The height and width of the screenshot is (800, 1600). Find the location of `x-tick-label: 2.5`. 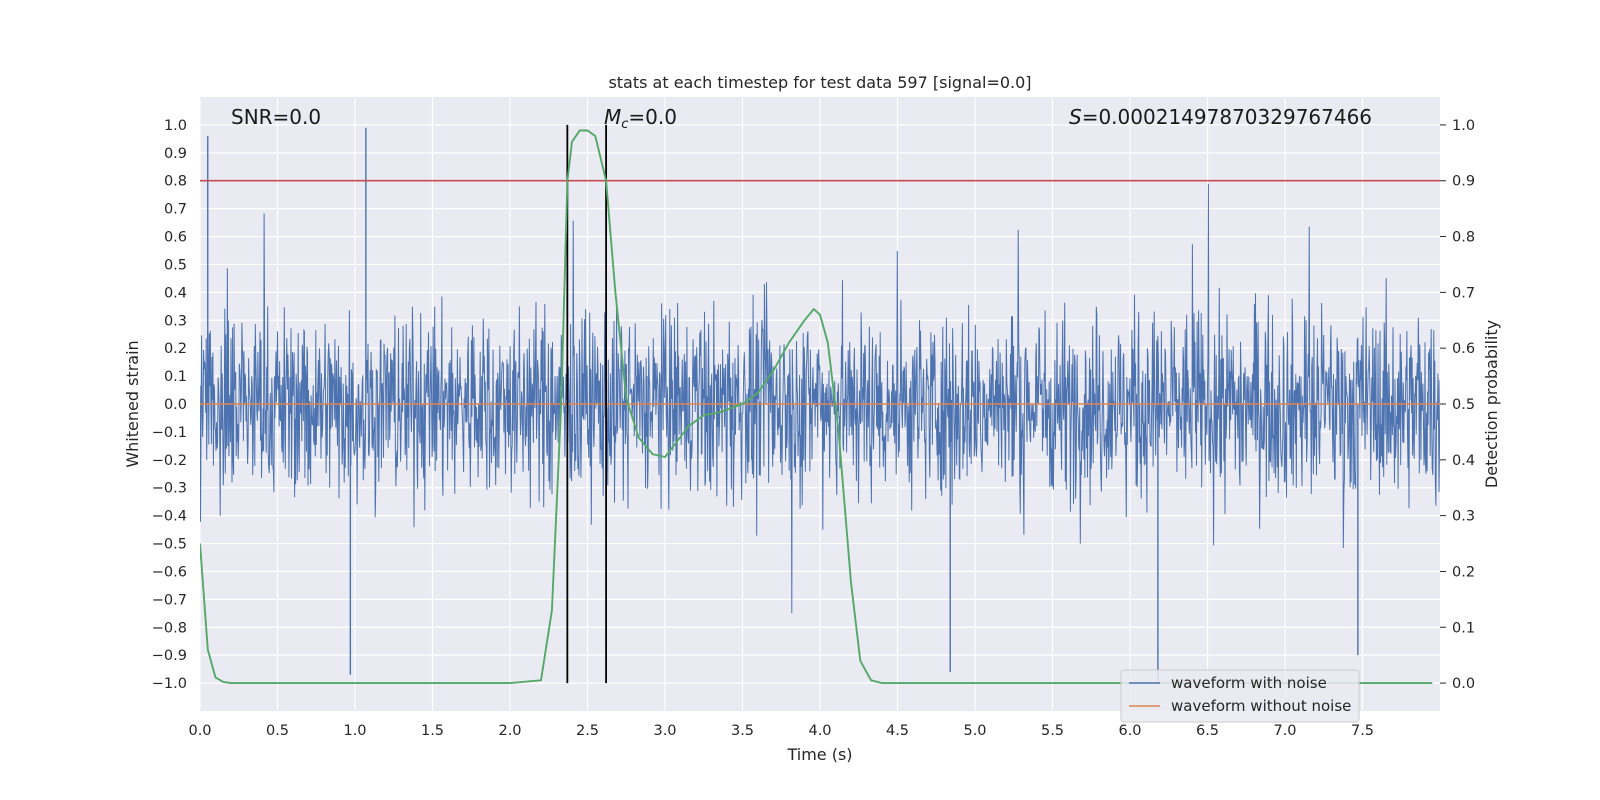

x-tick-label: 2.5 is located at coordinates (587, 731).